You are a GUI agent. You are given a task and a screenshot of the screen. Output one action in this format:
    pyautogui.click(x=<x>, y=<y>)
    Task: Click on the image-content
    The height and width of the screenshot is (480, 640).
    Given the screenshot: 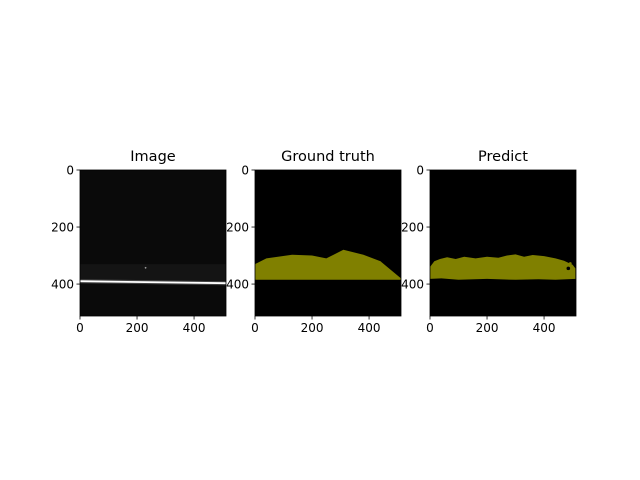 What is the action you would take?
    pyautogui.click(x=153, y=275)
    